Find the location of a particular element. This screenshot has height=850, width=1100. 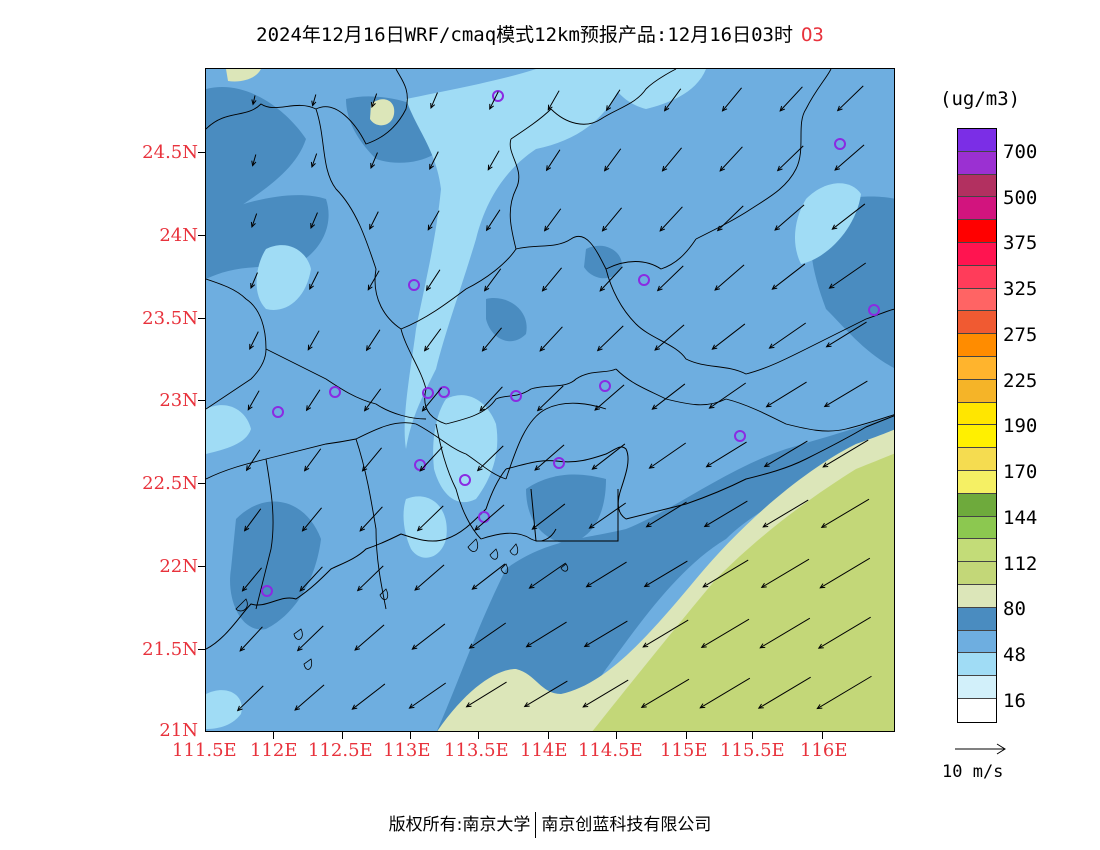

lon-label: 114E is located at coordinates (544, 750).